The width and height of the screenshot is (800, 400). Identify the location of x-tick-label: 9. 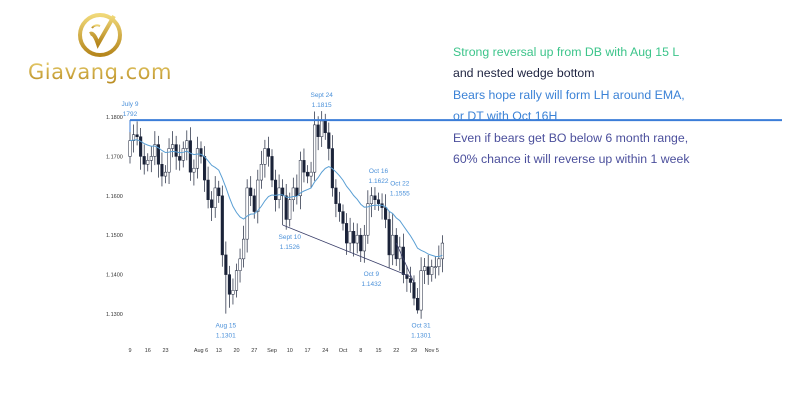
(129, 351).